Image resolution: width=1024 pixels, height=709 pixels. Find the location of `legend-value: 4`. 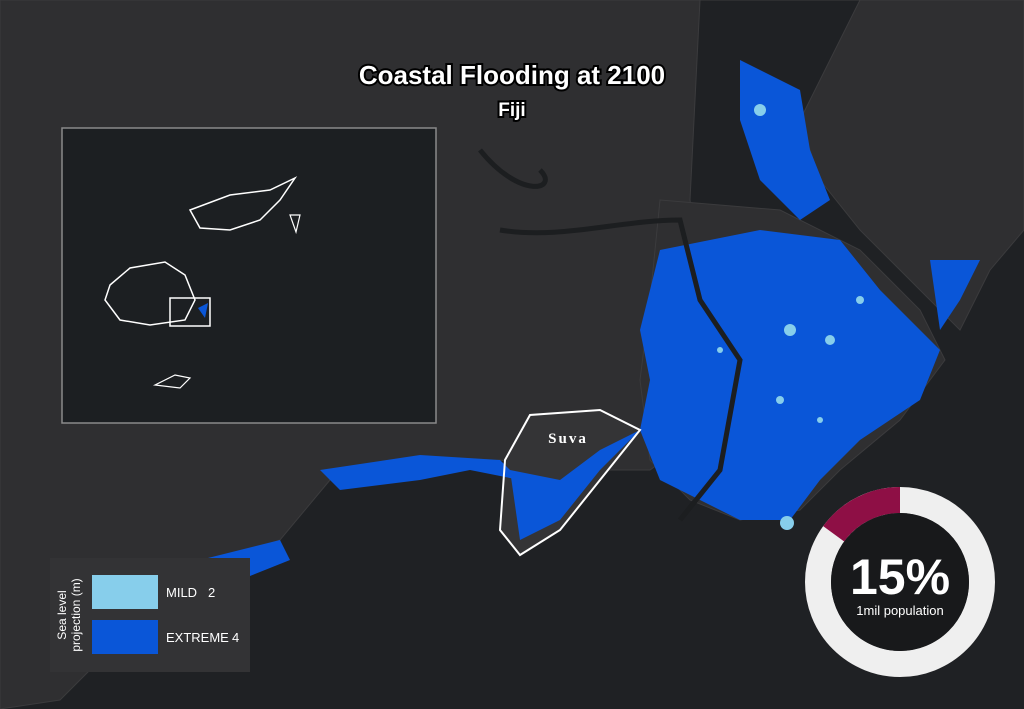

legend-value: 4 is located at coordinates (235, 637).